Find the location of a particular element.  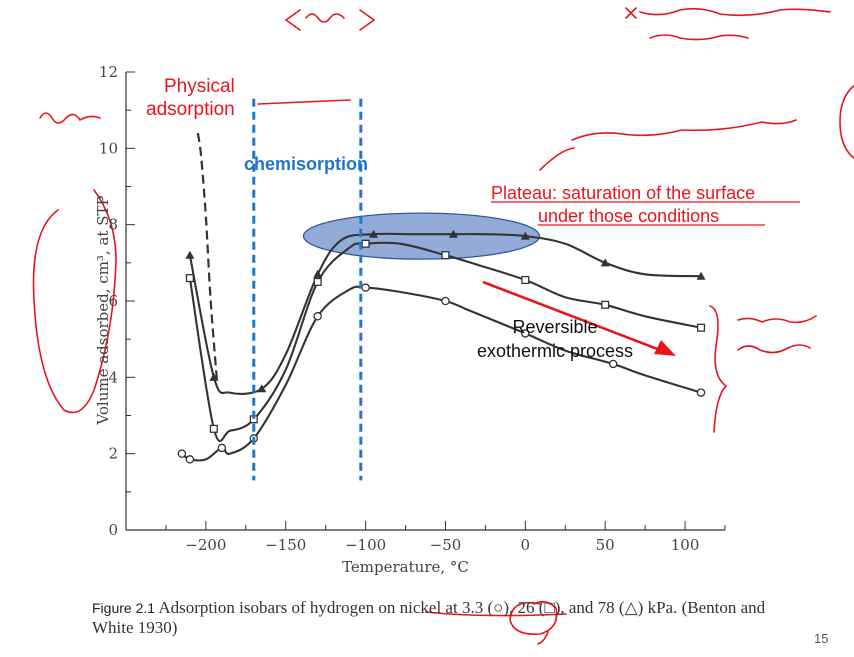

reversible-label: exothermic process is located at coordinates (555, 351).